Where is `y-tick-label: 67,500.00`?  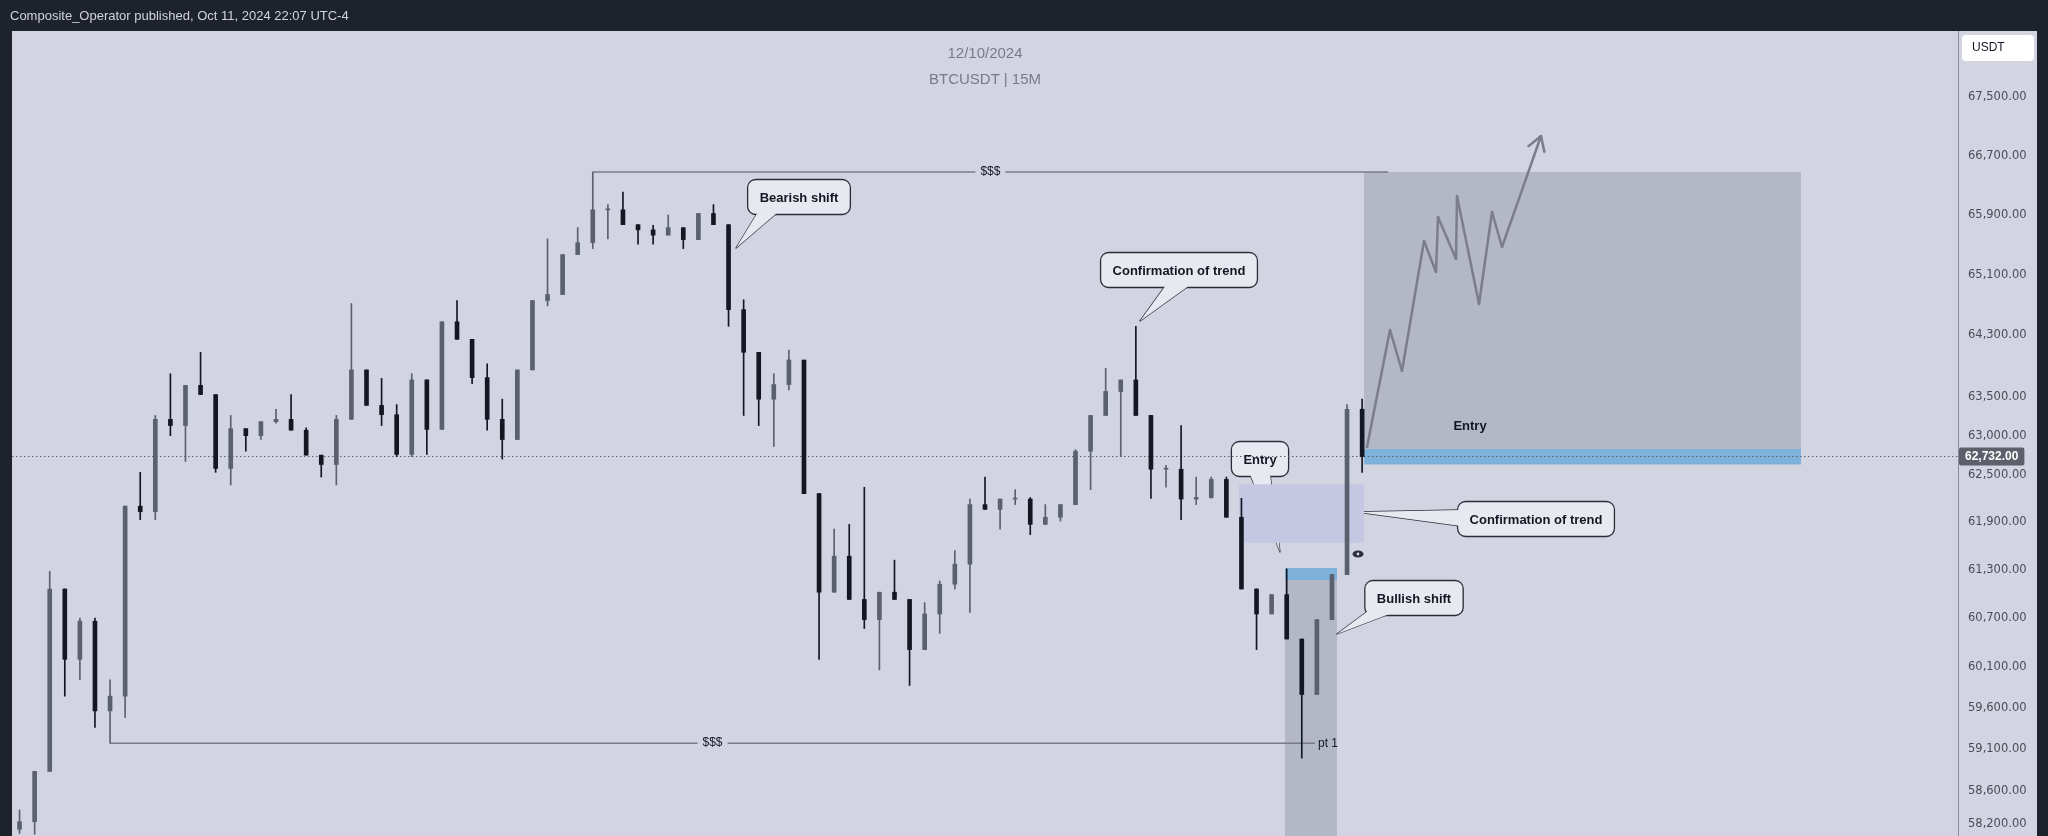 y-tick-label: 67,500.00 is located at coordinates (1997, 96).